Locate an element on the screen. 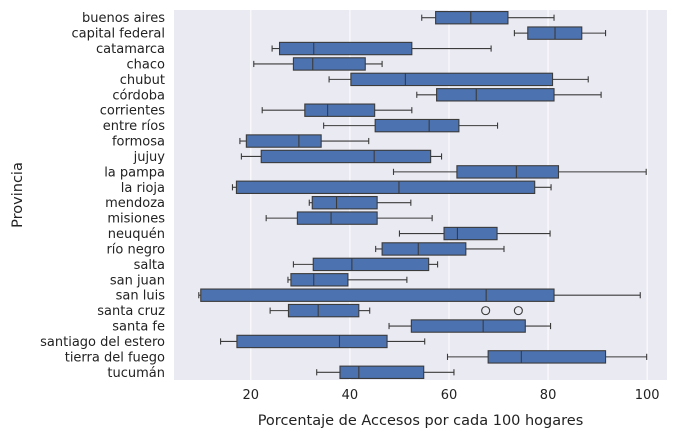 The width and height of the screenshot is (678, 437). y-tick-label: chubut is located at coordinates (142, 80).